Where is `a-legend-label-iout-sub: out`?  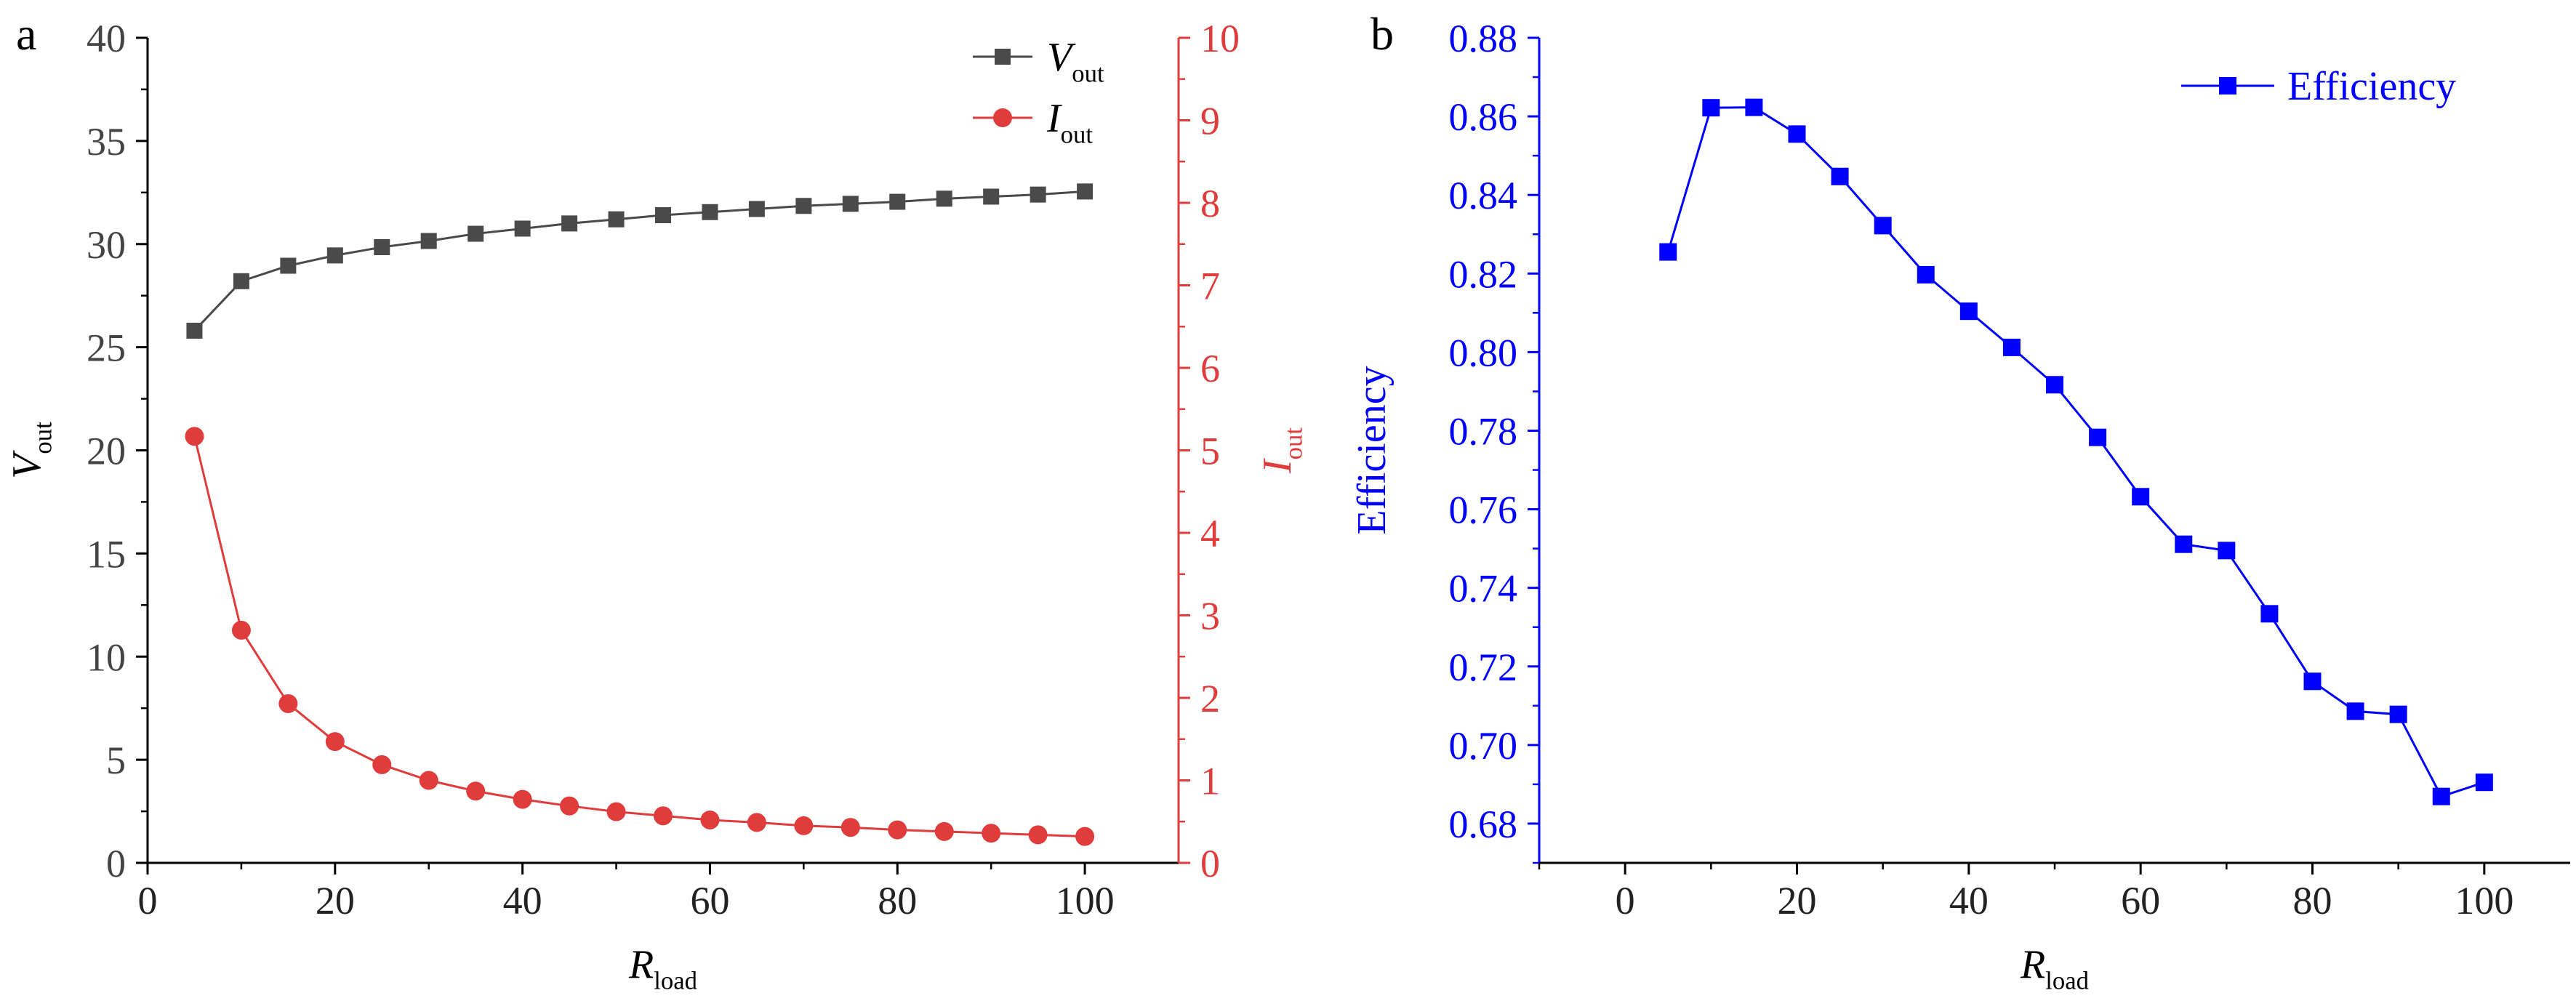
a-legend-label-iout-sub: out is located at coordinates (1077, 135).